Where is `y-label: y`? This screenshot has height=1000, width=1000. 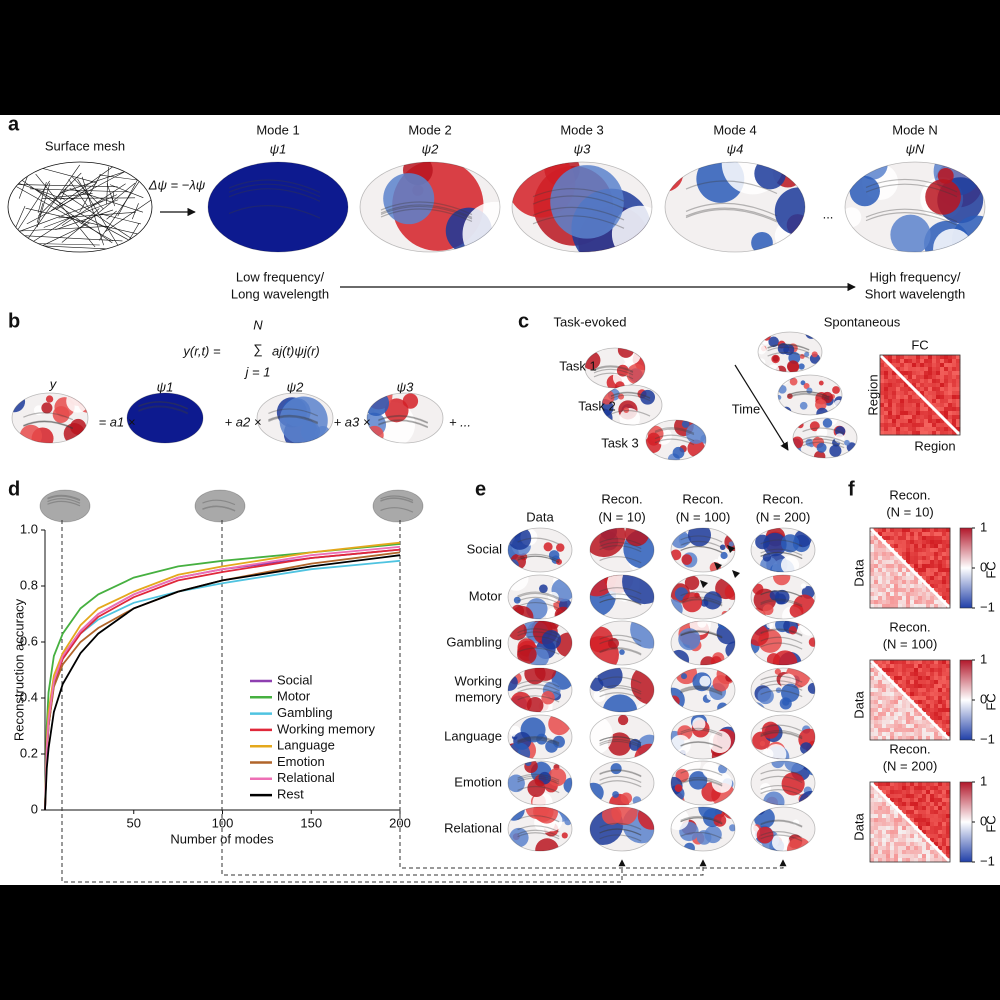 y-label: y is located at coordinates (53, 383).